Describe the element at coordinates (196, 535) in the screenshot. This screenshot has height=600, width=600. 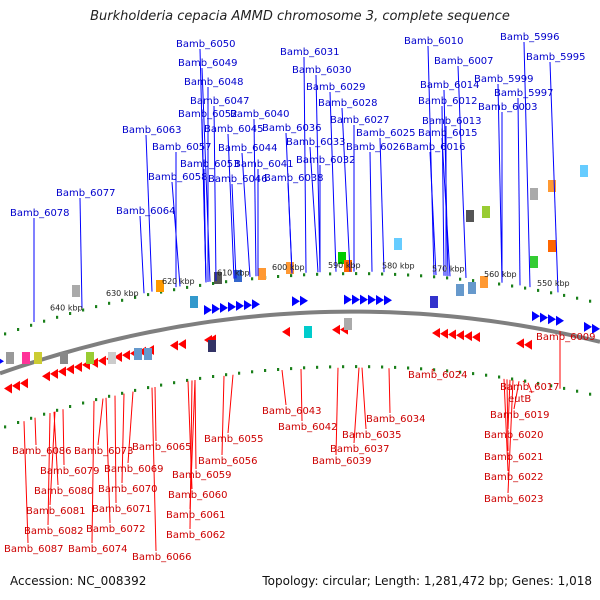
I see `reverse-gene-label: Bamb_6062` at that location.